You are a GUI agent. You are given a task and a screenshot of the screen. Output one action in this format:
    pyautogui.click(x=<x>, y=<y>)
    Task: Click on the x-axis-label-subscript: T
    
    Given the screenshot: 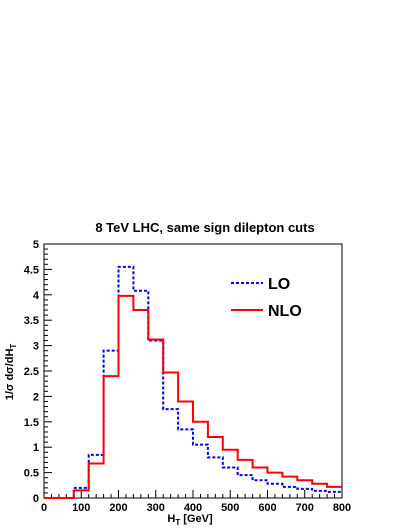 What is the action you would take?
    pyautogui.click(x=177, y=522)
    